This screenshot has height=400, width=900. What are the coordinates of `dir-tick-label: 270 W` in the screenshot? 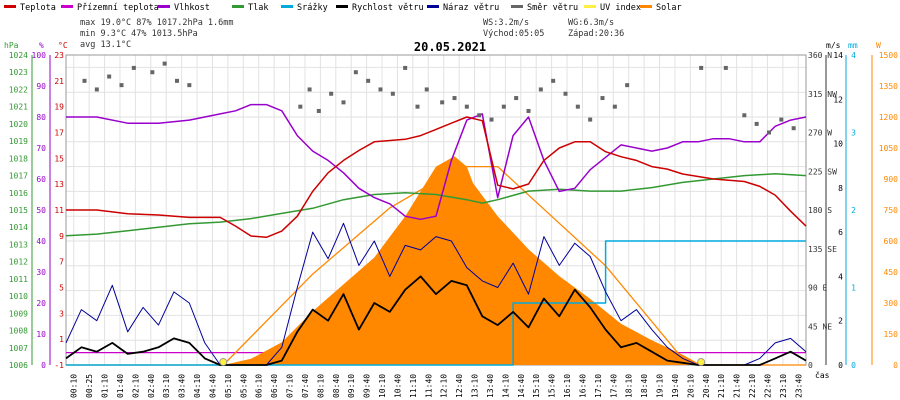 It's located at (820, 133).